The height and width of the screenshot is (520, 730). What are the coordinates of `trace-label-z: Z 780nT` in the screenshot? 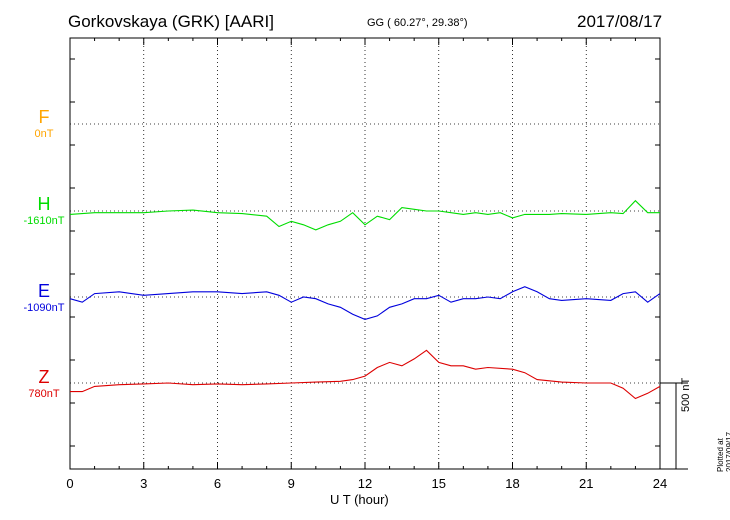 It's located at (44, 384).